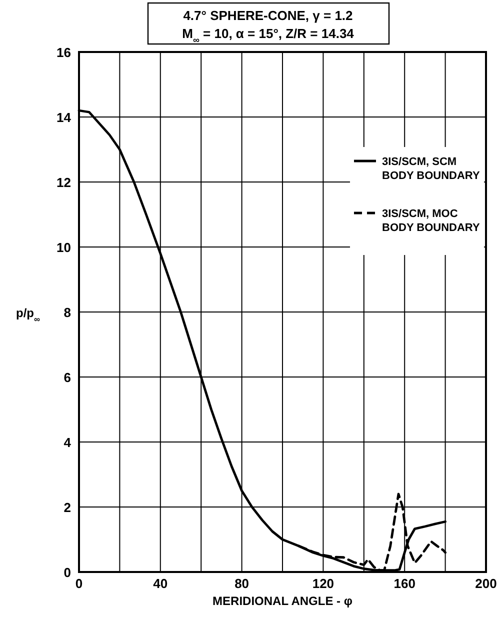  I want to click on chart-title: 4.7° SPHERE-CONE, γ = 1.2, so click(268, 15).